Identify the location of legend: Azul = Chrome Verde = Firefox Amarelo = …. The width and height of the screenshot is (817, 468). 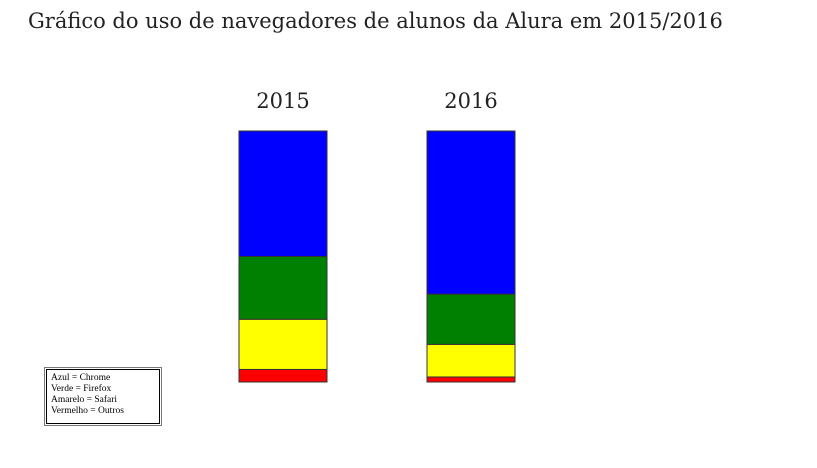
(103, 396).